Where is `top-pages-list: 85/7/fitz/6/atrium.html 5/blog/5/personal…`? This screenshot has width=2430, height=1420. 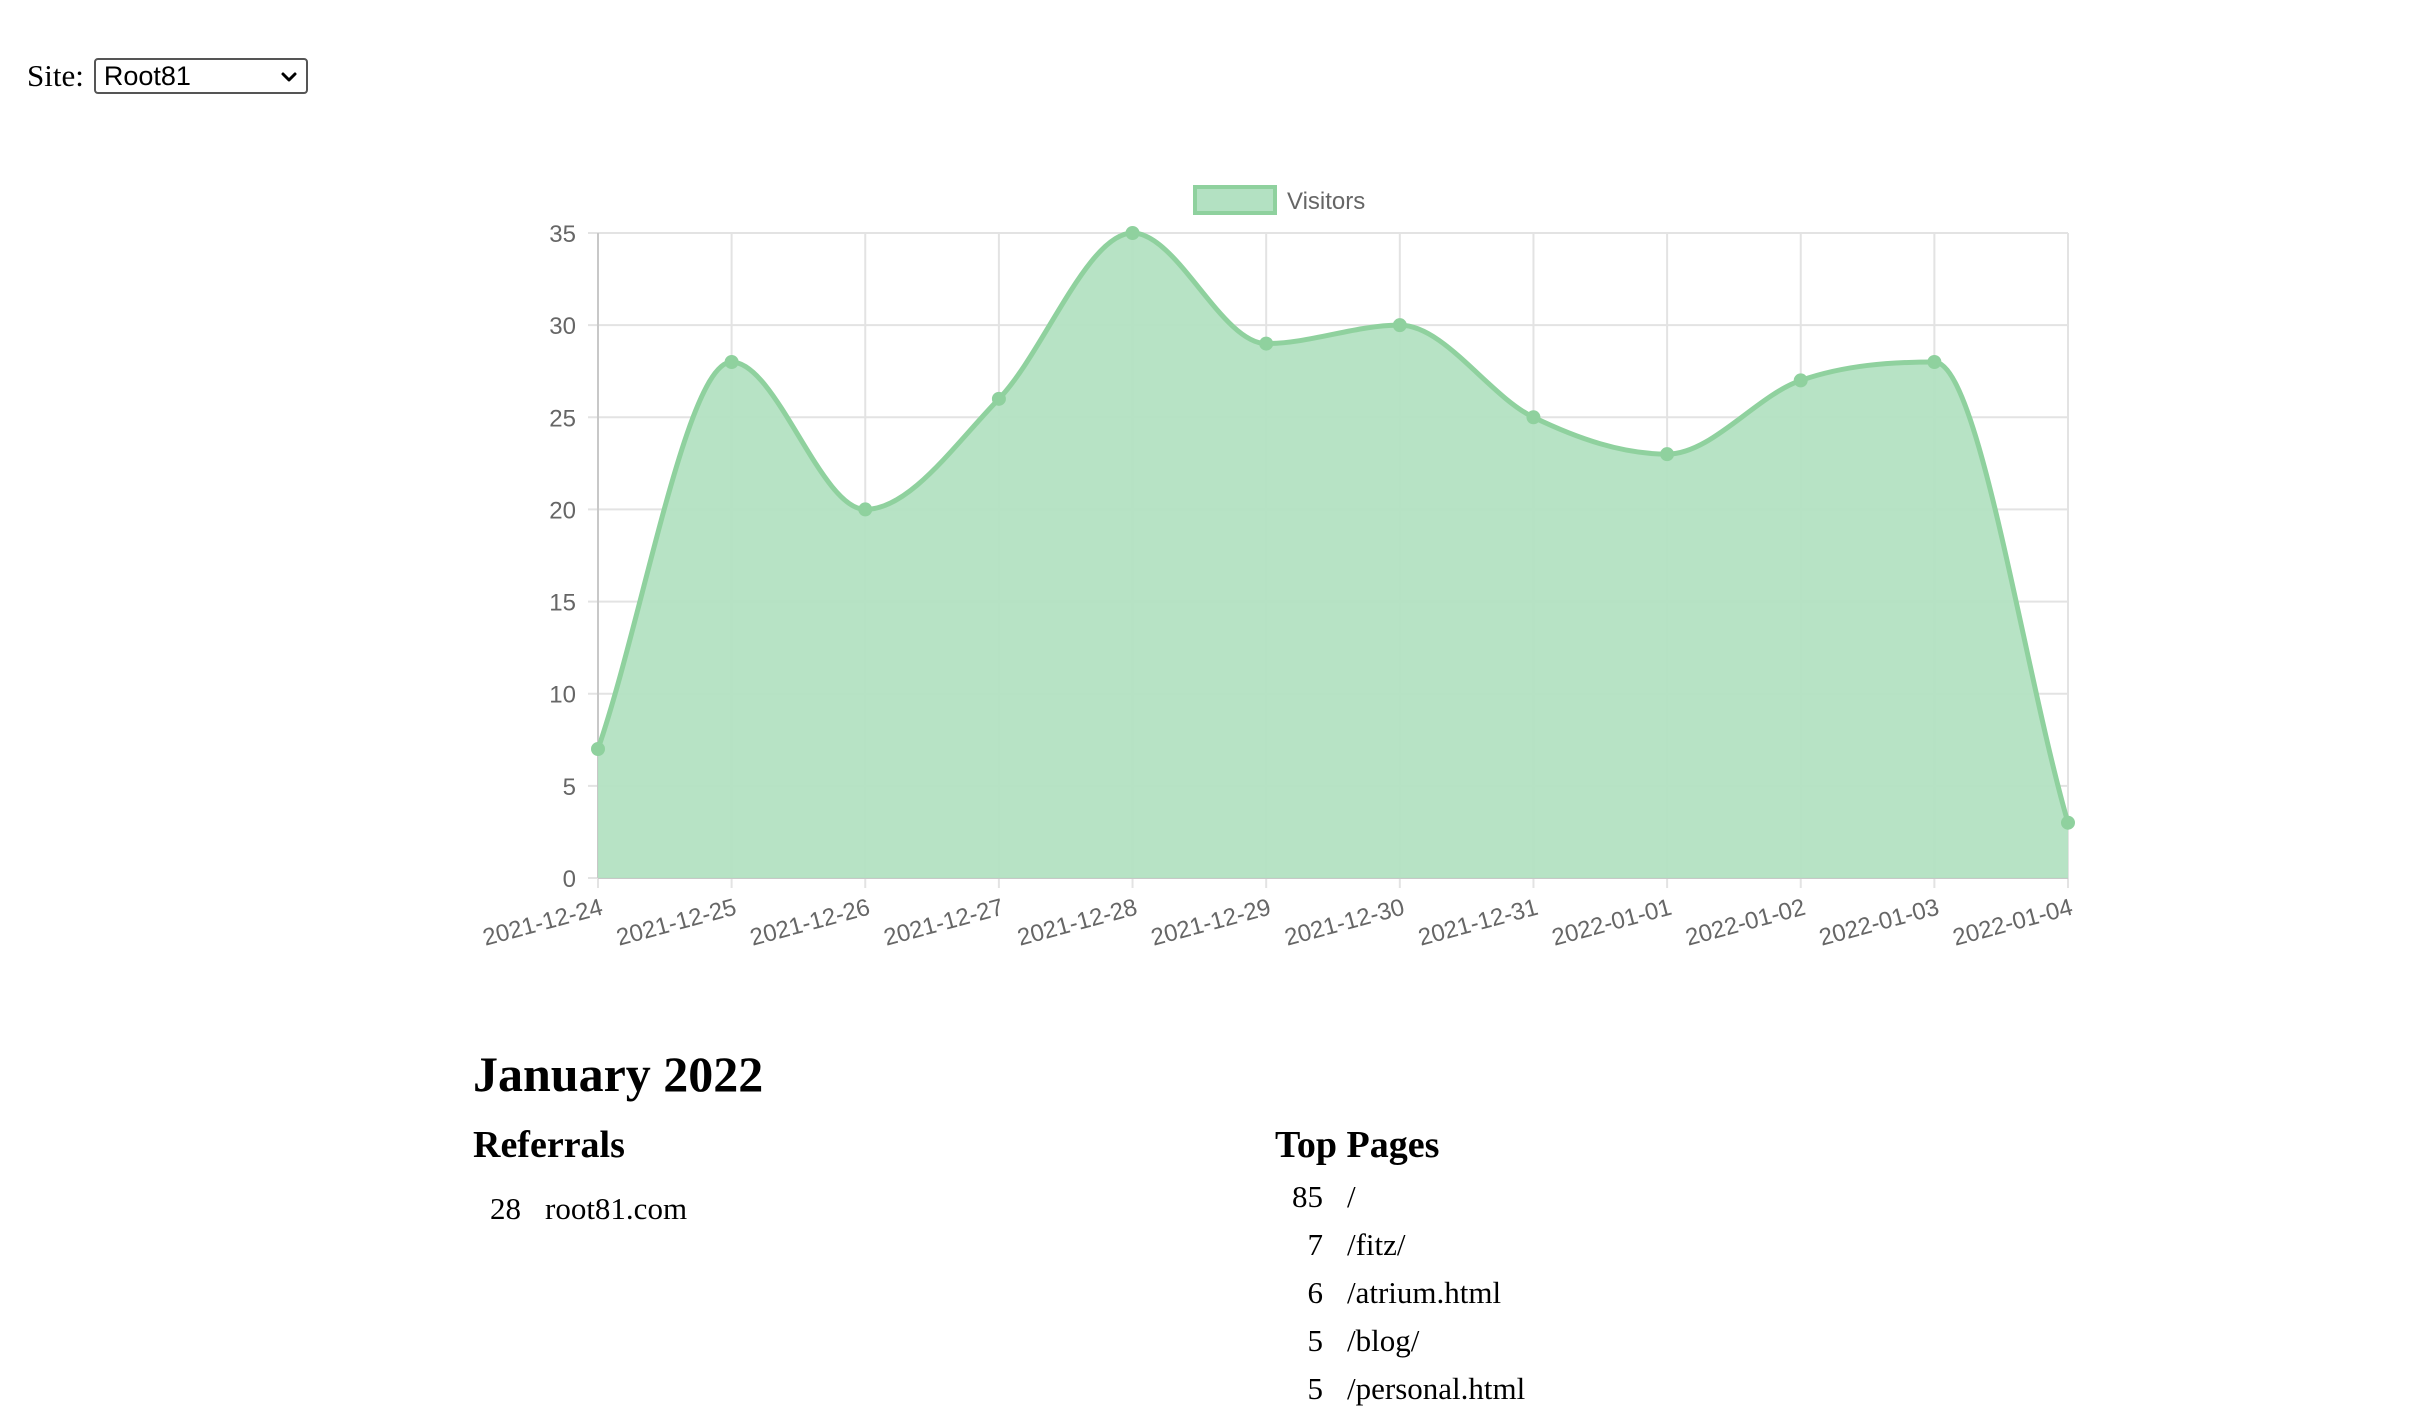 top-pages-list: 85/7/fitz/6/atrium.html 5/blog/5/personal… is located at coordinates (1400, 1293).